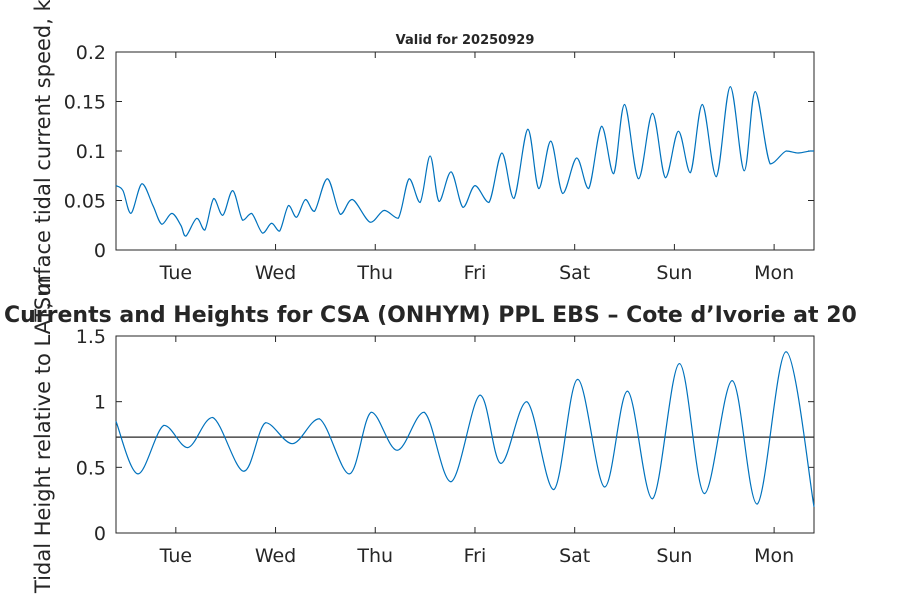 The image size is (900, 600). What do you see at coordinates (91, 152) in the screenshot?
I see `current-speed-y-tick-label: 0.1` at bounding box center [91, 152].